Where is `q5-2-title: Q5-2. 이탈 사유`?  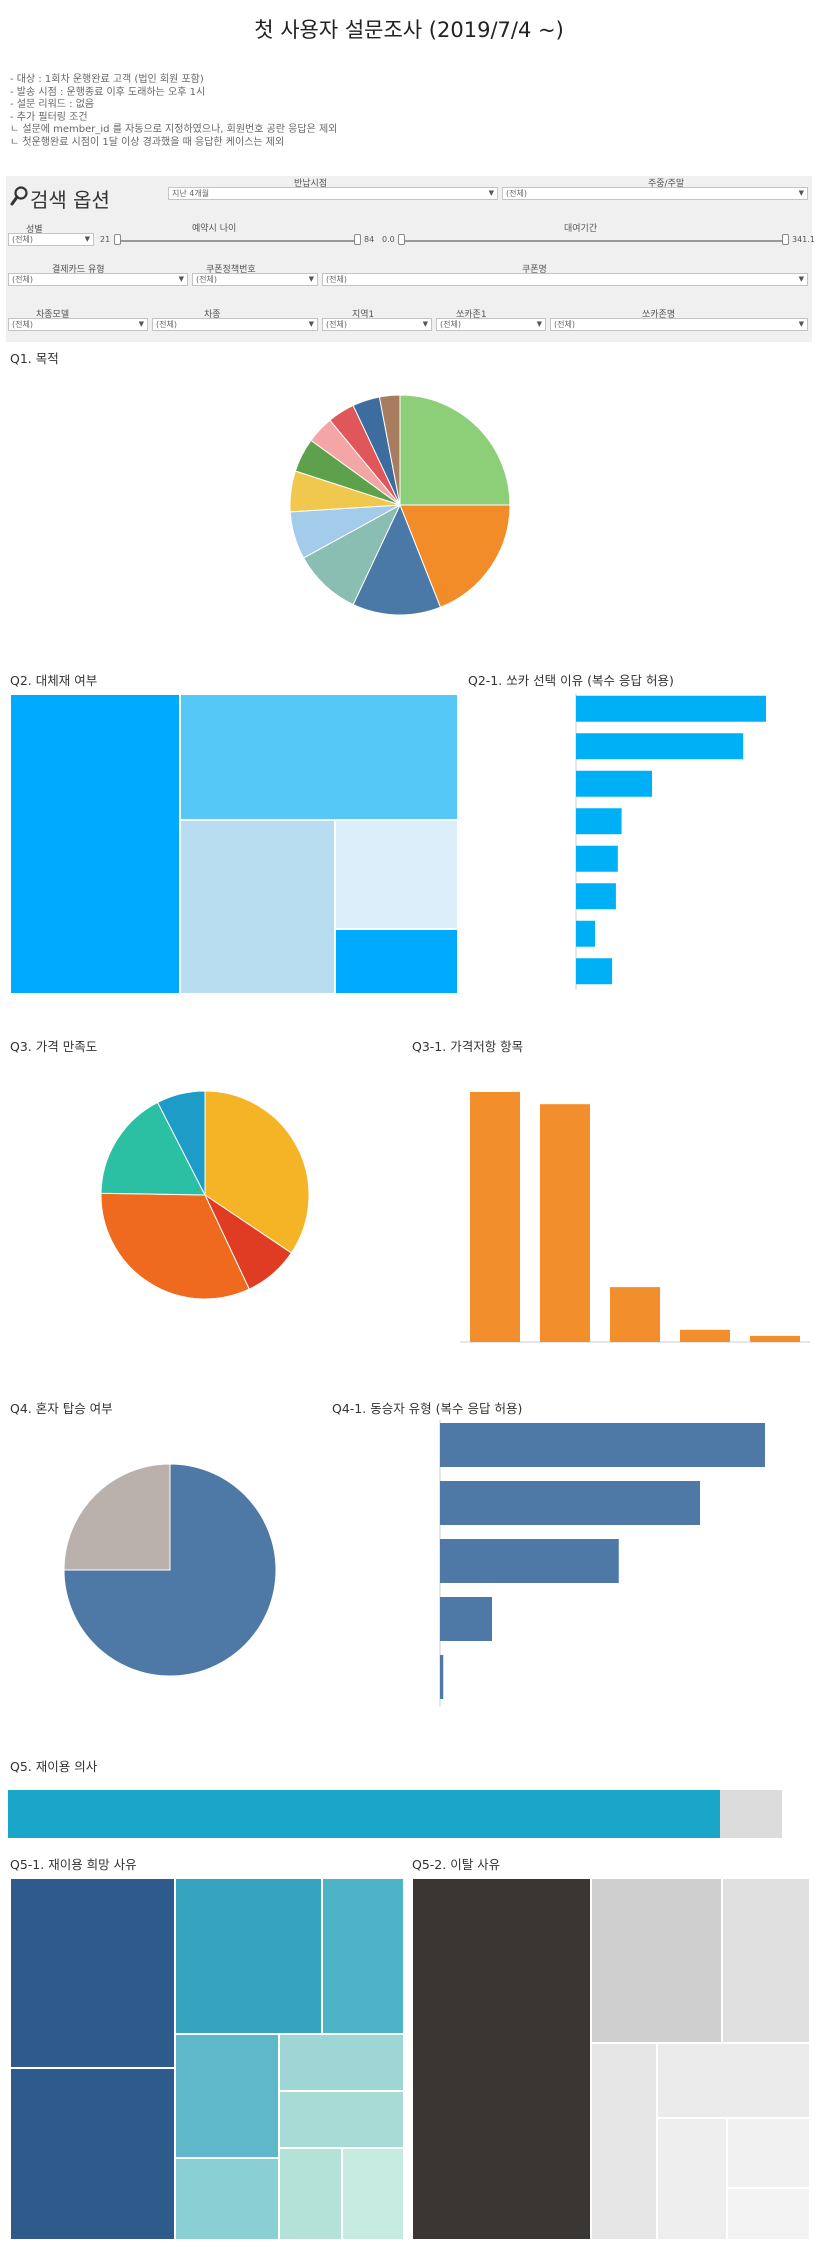 q5-2-title: Q5-2. 이탈 사유 is located at coordinates (456, 1864).